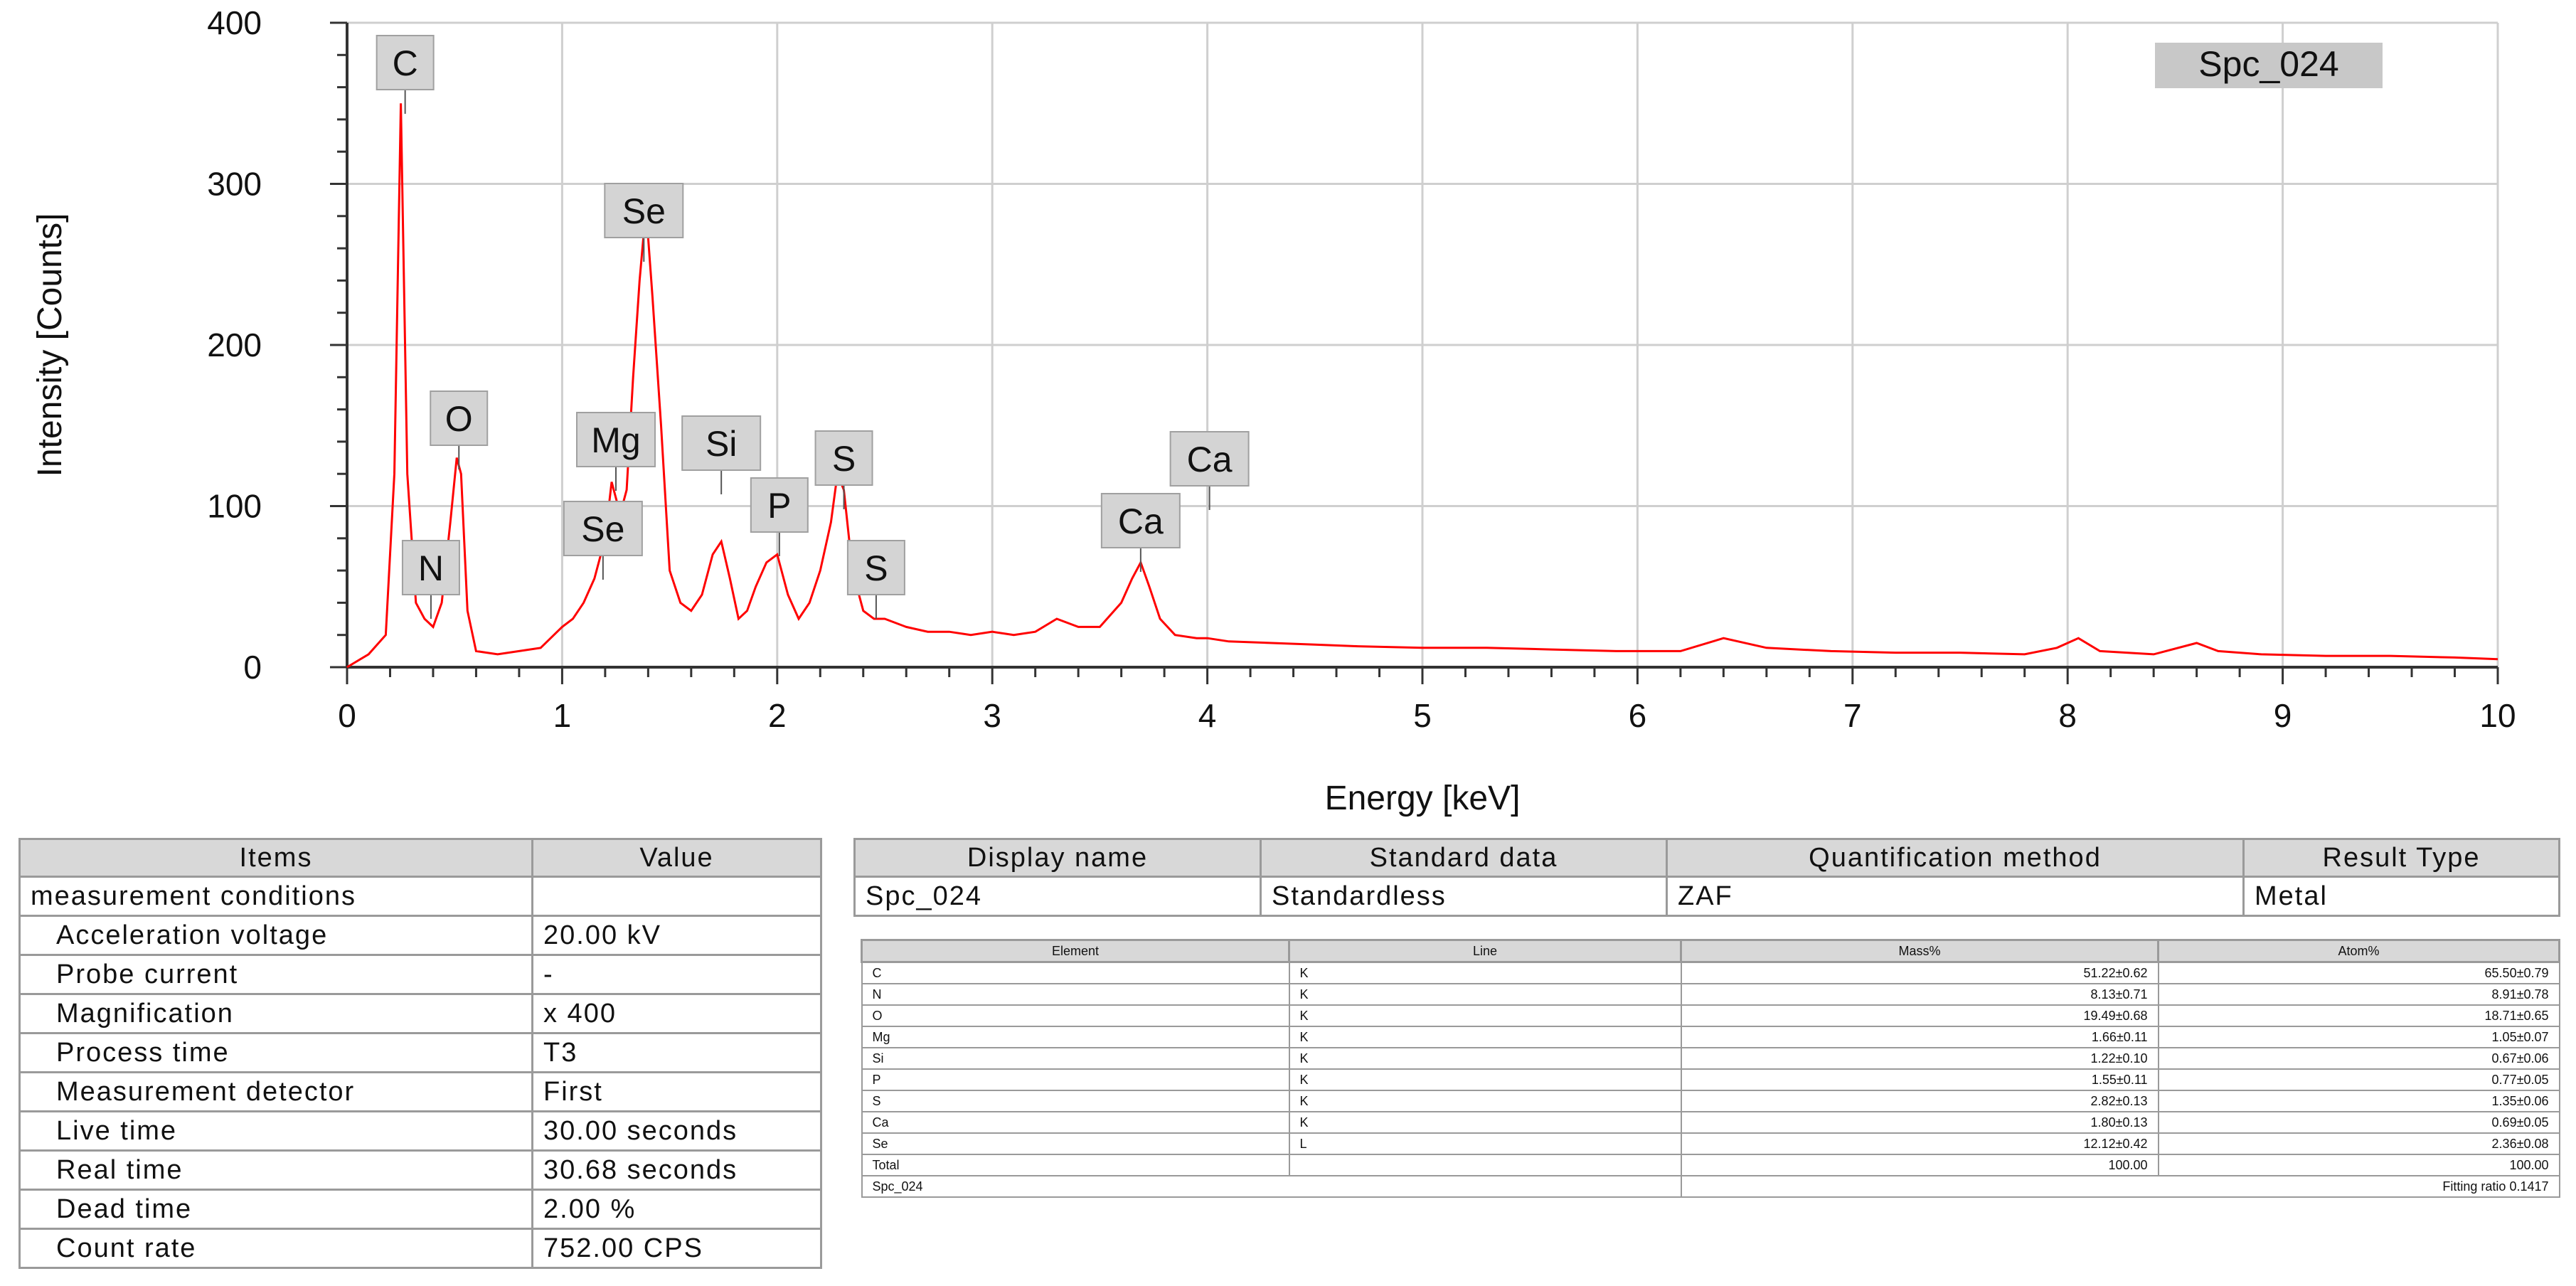  Describe the element at coordinates (1057, 896) in the screenshot. I see `display-name-value: Spc_024` at that location.